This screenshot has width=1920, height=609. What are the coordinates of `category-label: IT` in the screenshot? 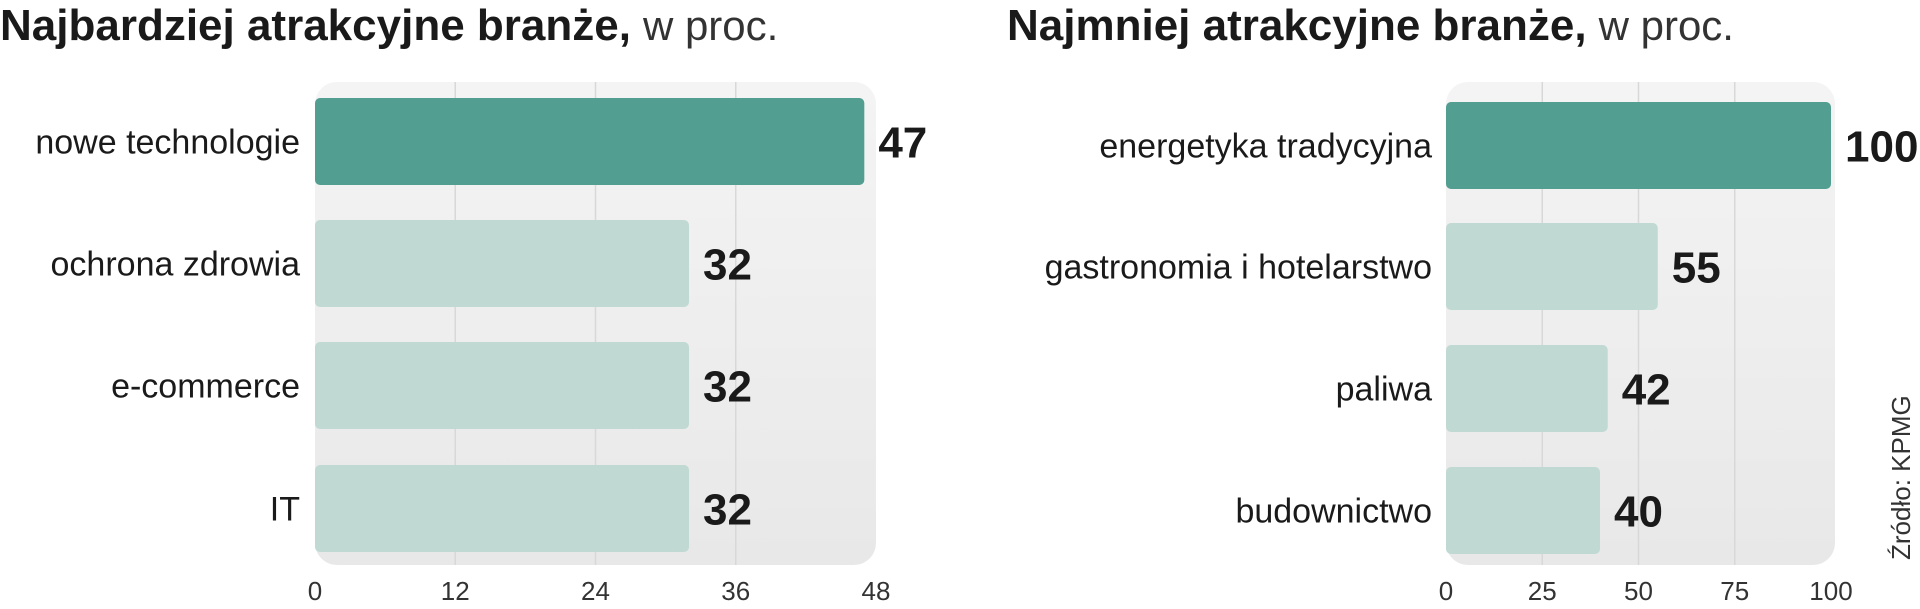 It's located at (285, 510).